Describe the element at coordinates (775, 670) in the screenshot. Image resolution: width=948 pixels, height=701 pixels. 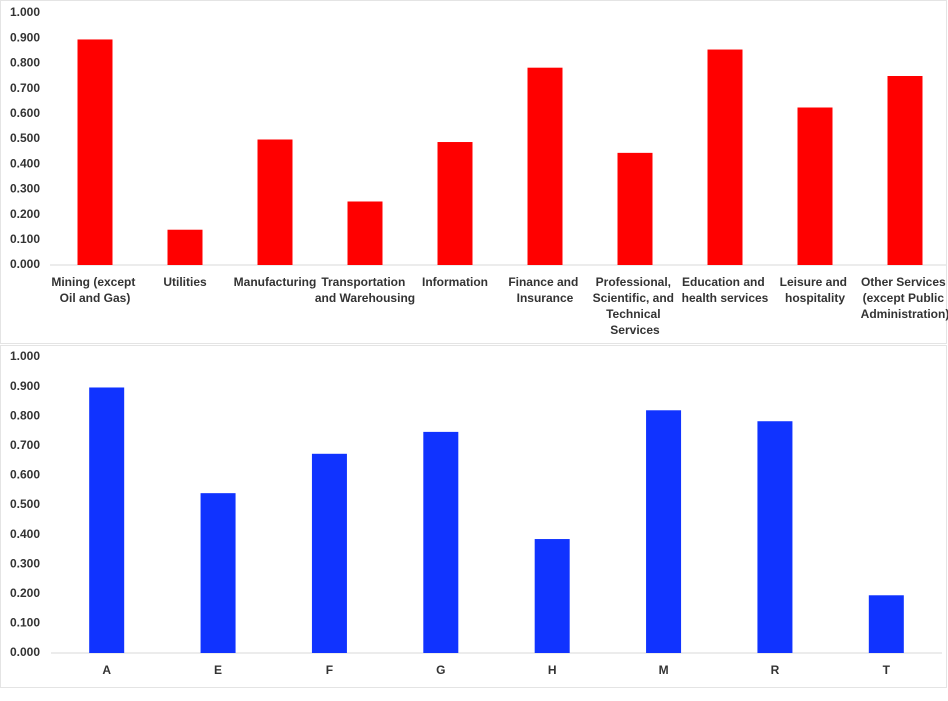
I see `x-tick-label: R` at that location.